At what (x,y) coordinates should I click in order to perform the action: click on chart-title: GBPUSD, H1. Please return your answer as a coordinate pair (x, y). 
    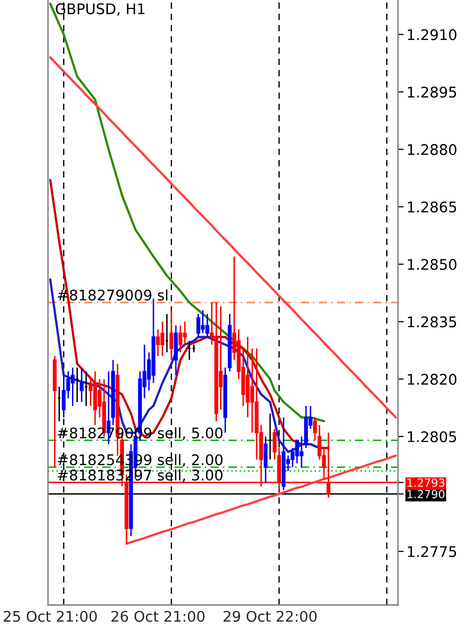
    Looking at the image, I should click on (100, 9).